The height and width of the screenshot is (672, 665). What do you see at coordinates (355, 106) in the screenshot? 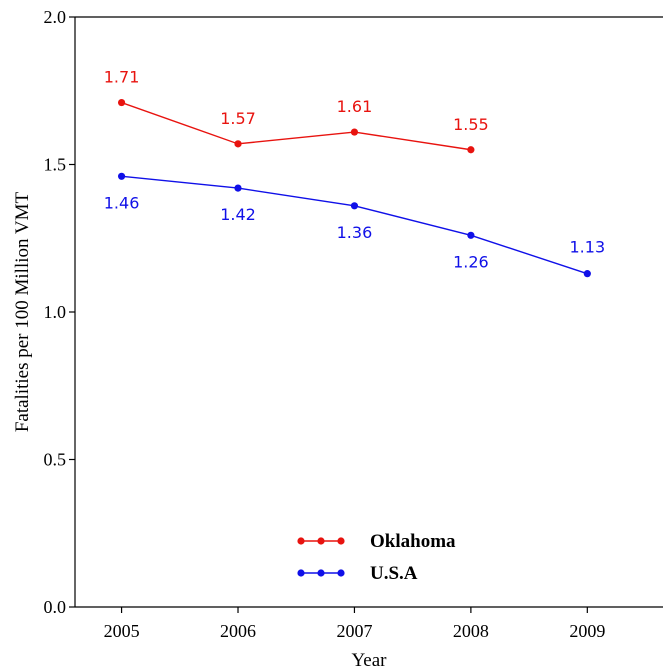
I see `data-label: 1.61` at bounding box center [355, 106].